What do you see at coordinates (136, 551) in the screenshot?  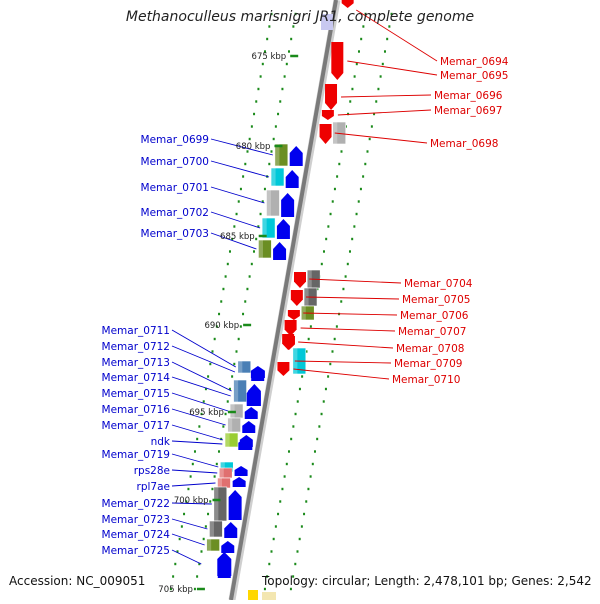 I see `forward-gene-label: Memar_0725` at bounding box center [136, 551].